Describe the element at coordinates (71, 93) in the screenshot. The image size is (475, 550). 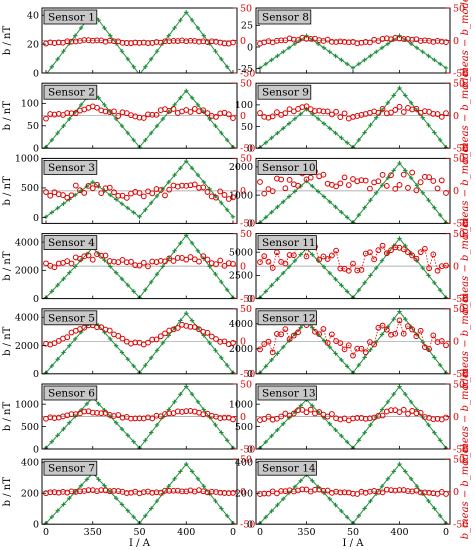
I see `sensor-label: Sensor 2` at that location.